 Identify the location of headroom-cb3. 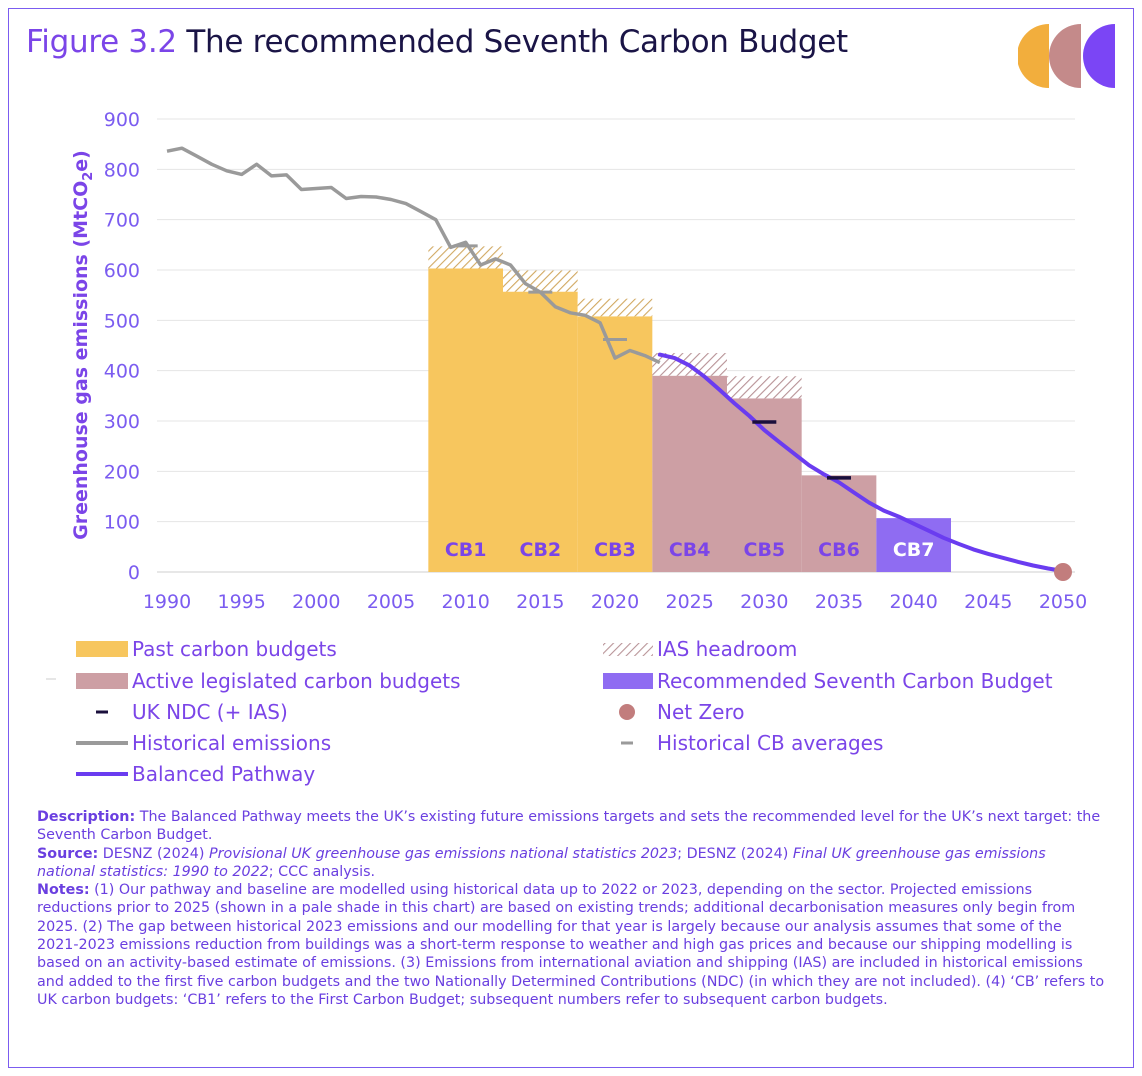
(615, 307).